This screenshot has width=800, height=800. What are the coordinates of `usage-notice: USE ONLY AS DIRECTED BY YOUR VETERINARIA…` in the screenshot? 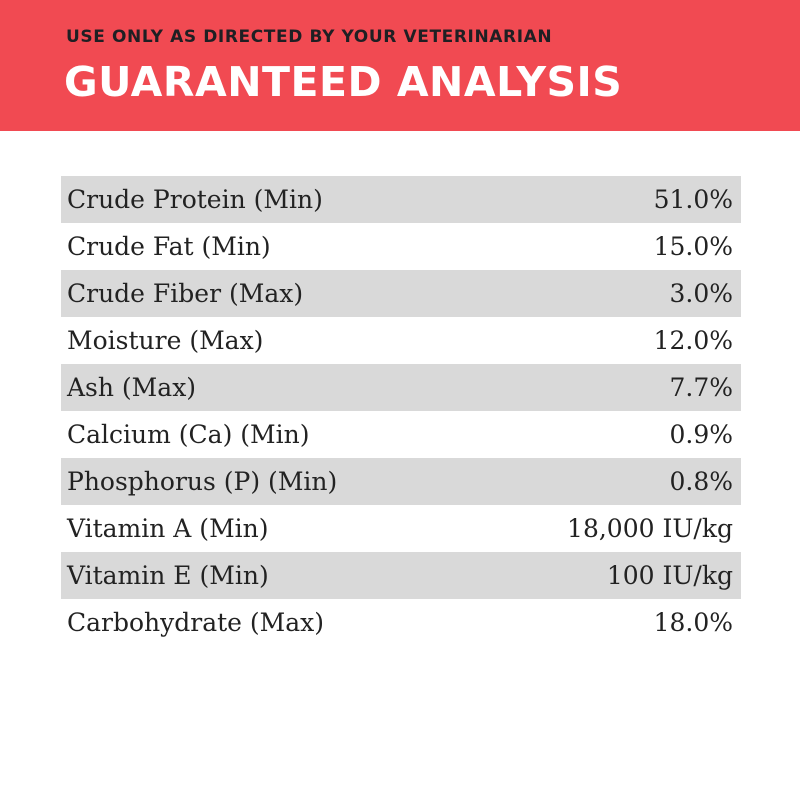 It's located at (309, 37).